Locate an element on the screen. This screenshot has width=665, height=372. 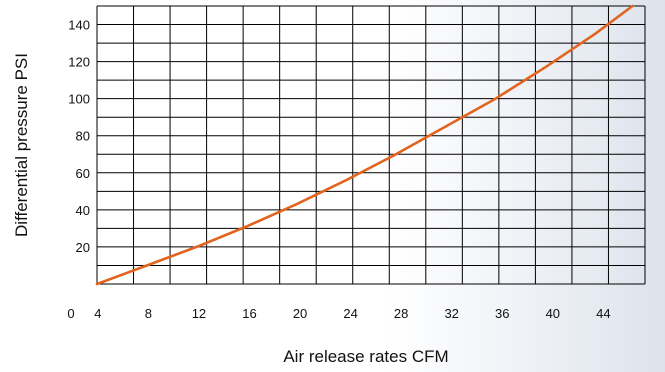
x-tick-label: 12 is located at coordinates (199, 313).